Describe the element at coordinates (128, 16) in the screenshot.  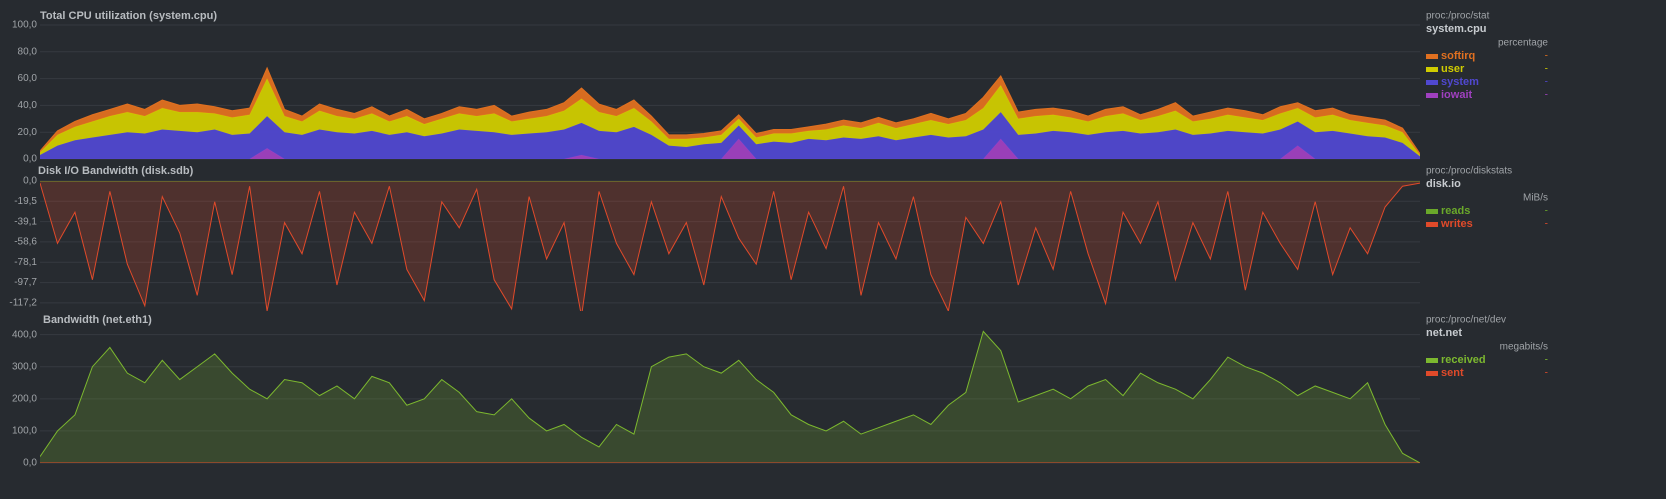
I see `chart-title: Total CPU utilization (system.cpu)` at that location.